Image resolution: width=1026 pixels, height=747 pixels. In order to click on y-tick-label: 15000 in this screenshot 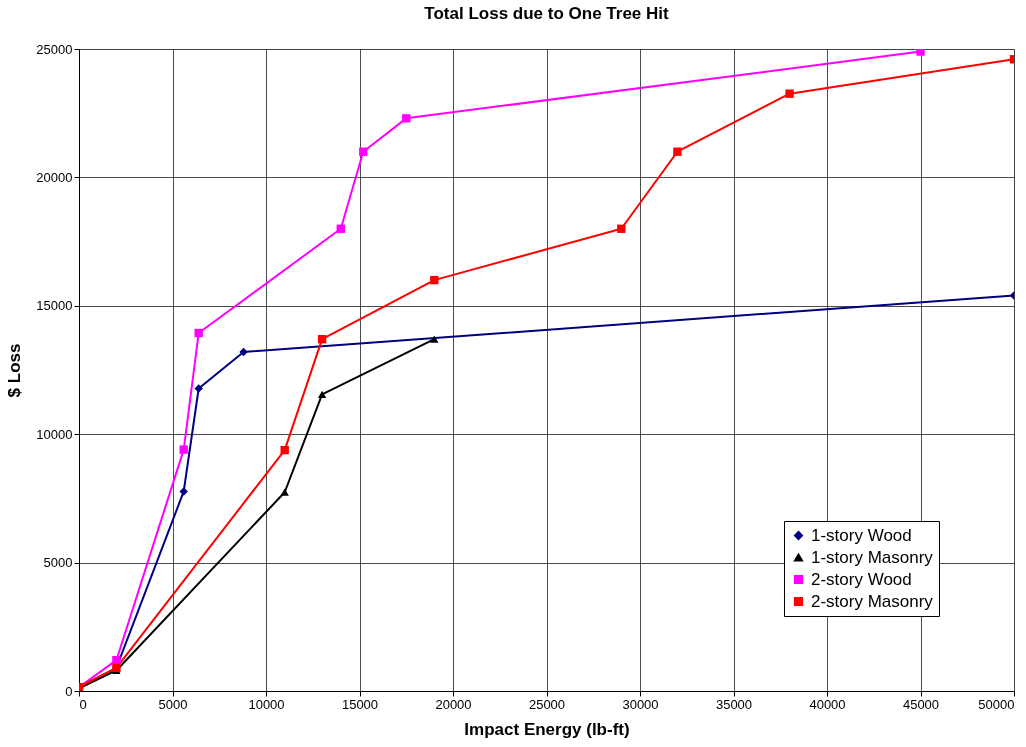, I will do `click(54, 306)`.